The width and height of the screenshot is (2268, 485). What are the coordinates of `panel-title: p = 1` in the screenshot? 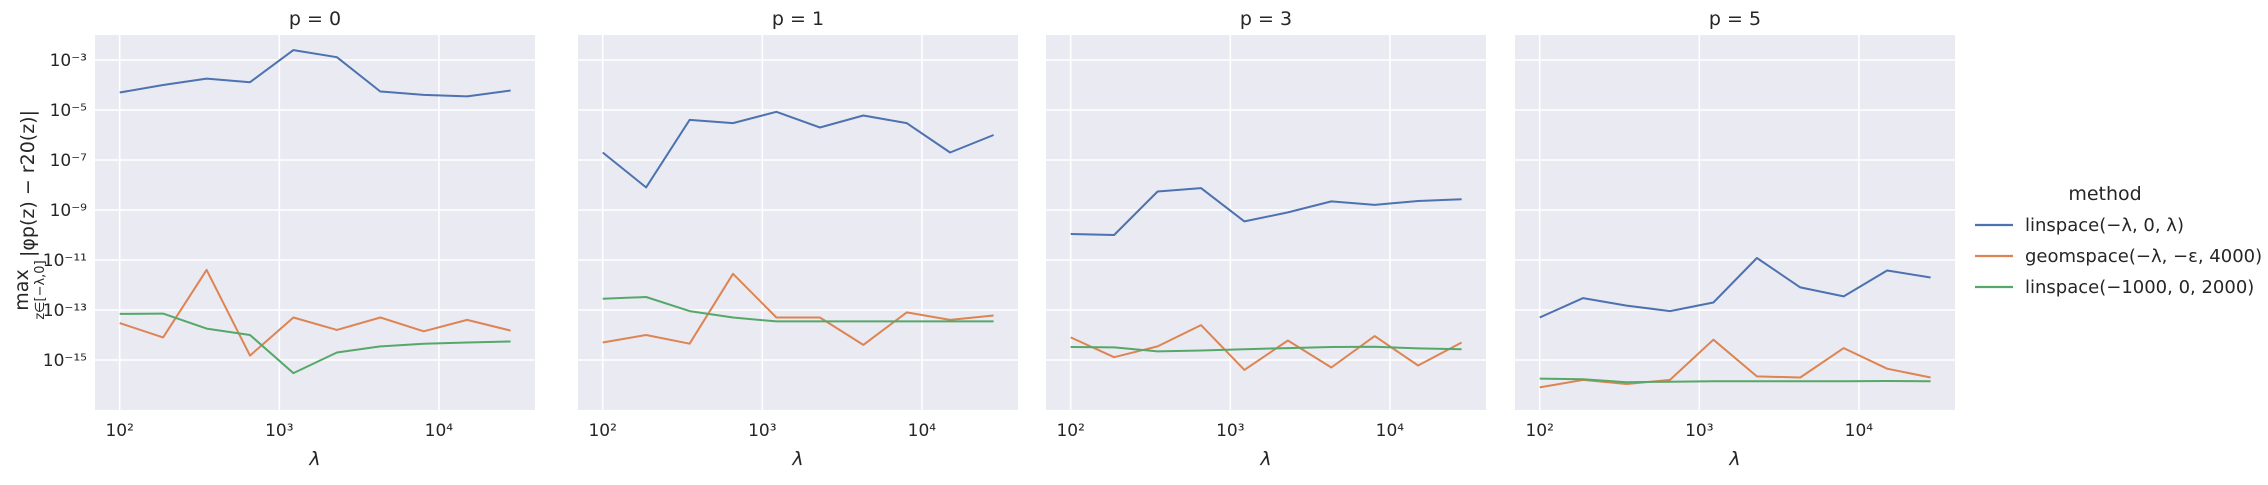 It's located at (798, 19).